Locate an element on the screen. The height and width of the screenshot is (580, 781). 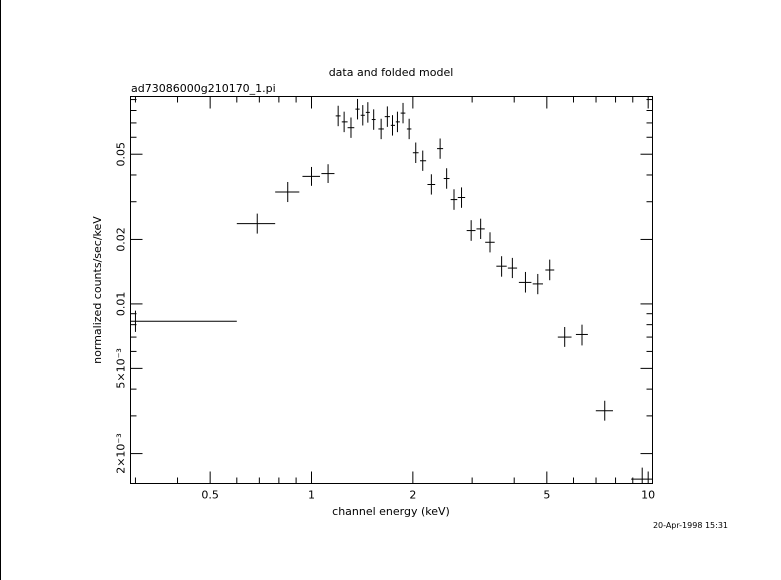
y-tick-label: 0.02 is located at coordinates (121, 239).